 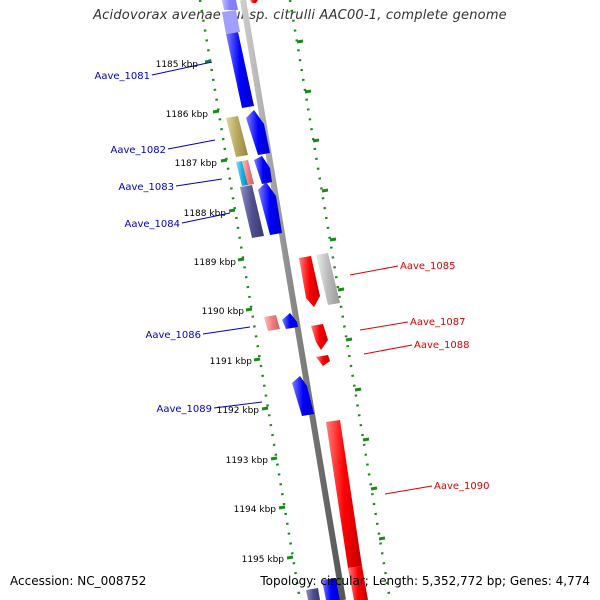 I want to click on gene-arrow-1090-tail, so click(x=358, y=583).